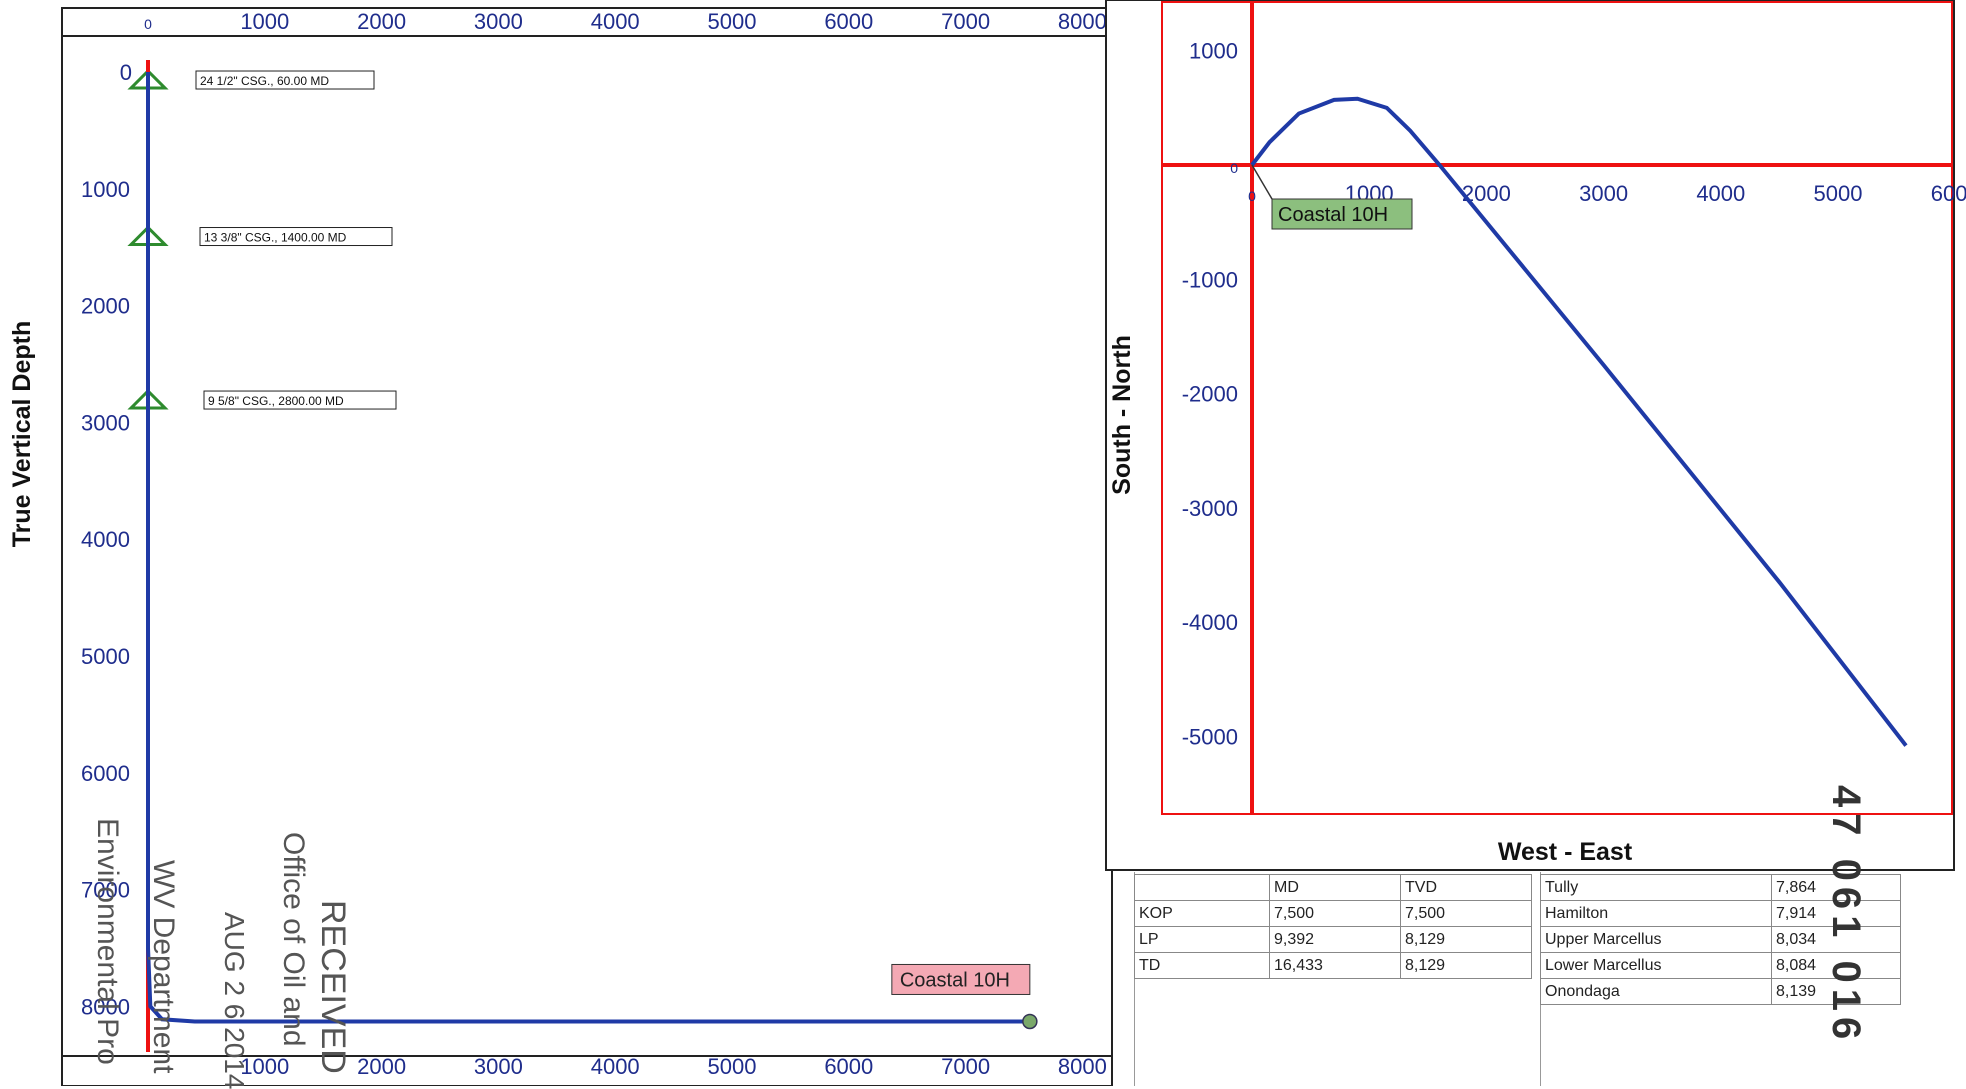 The image size is (1966, 1089). Describe the element at coordinates (1210, 279) in the screenshot. I see `sn-tick-label: -1000` at that location.